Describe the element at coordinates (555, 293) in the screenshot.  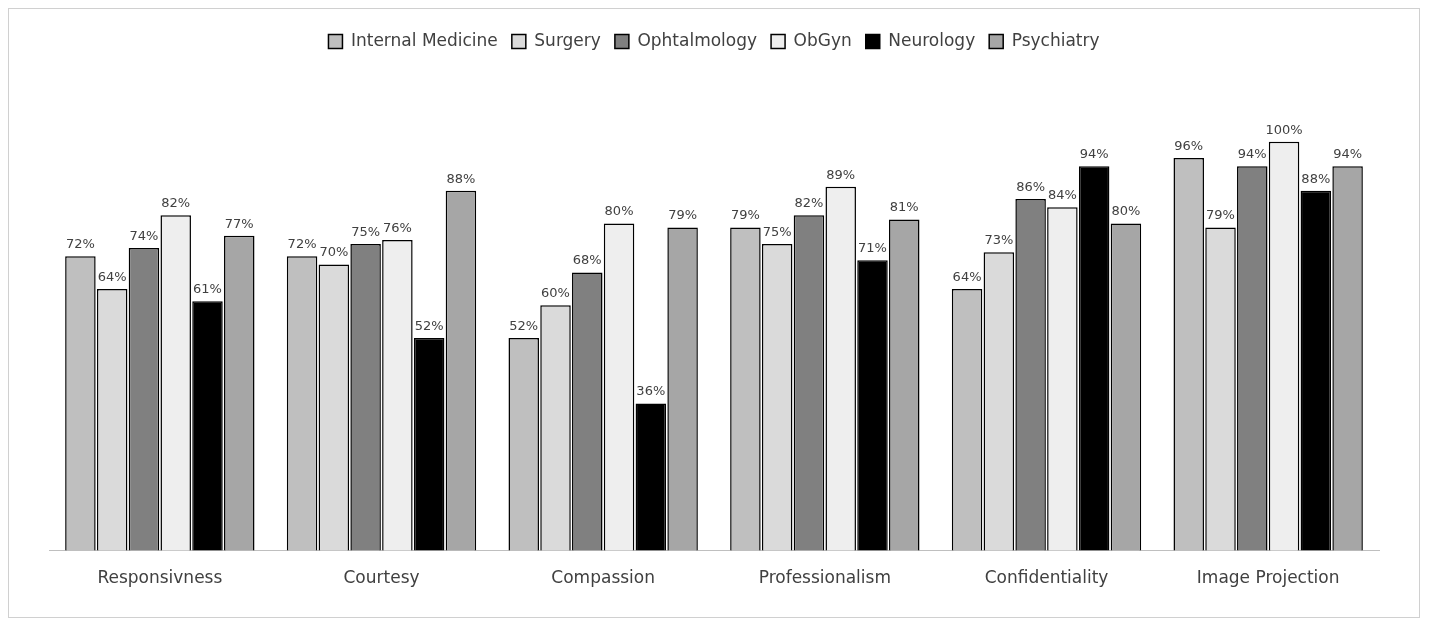
I see `data-label: 60%` at that location.